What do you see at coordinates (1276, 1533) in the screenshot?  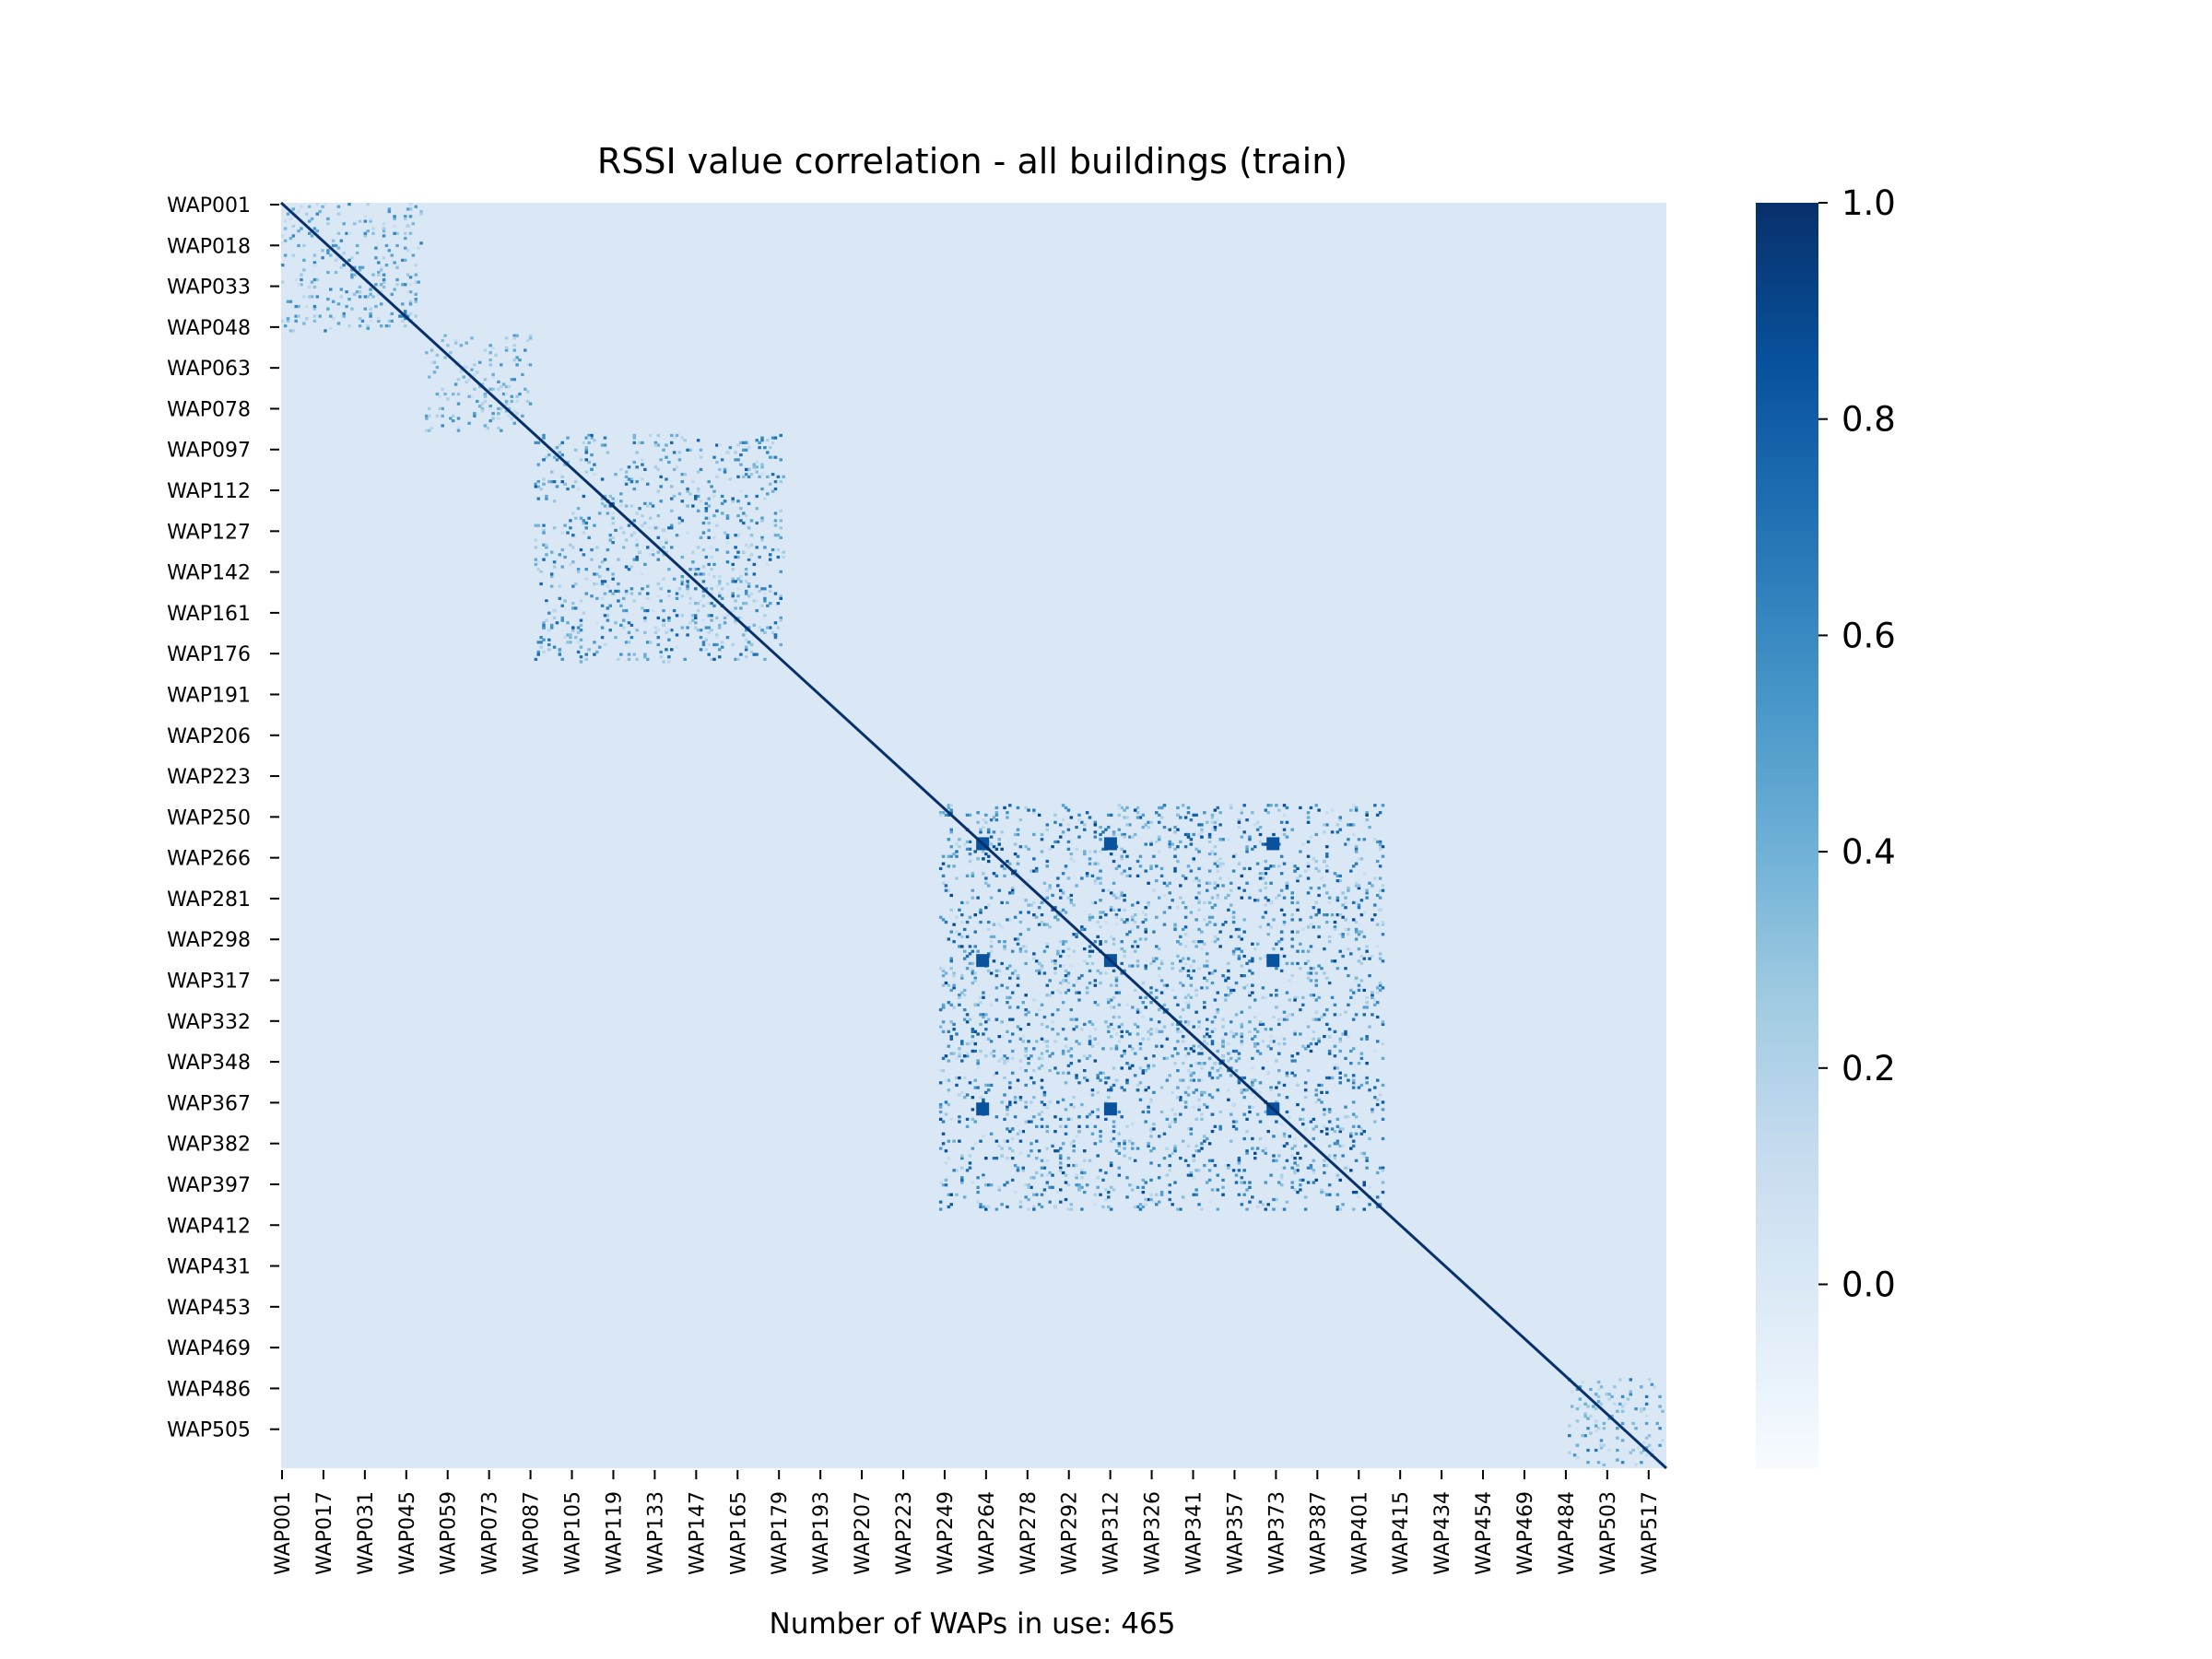 I see `x-tick-label: WAP373` at bounding box center [1276, 1533].